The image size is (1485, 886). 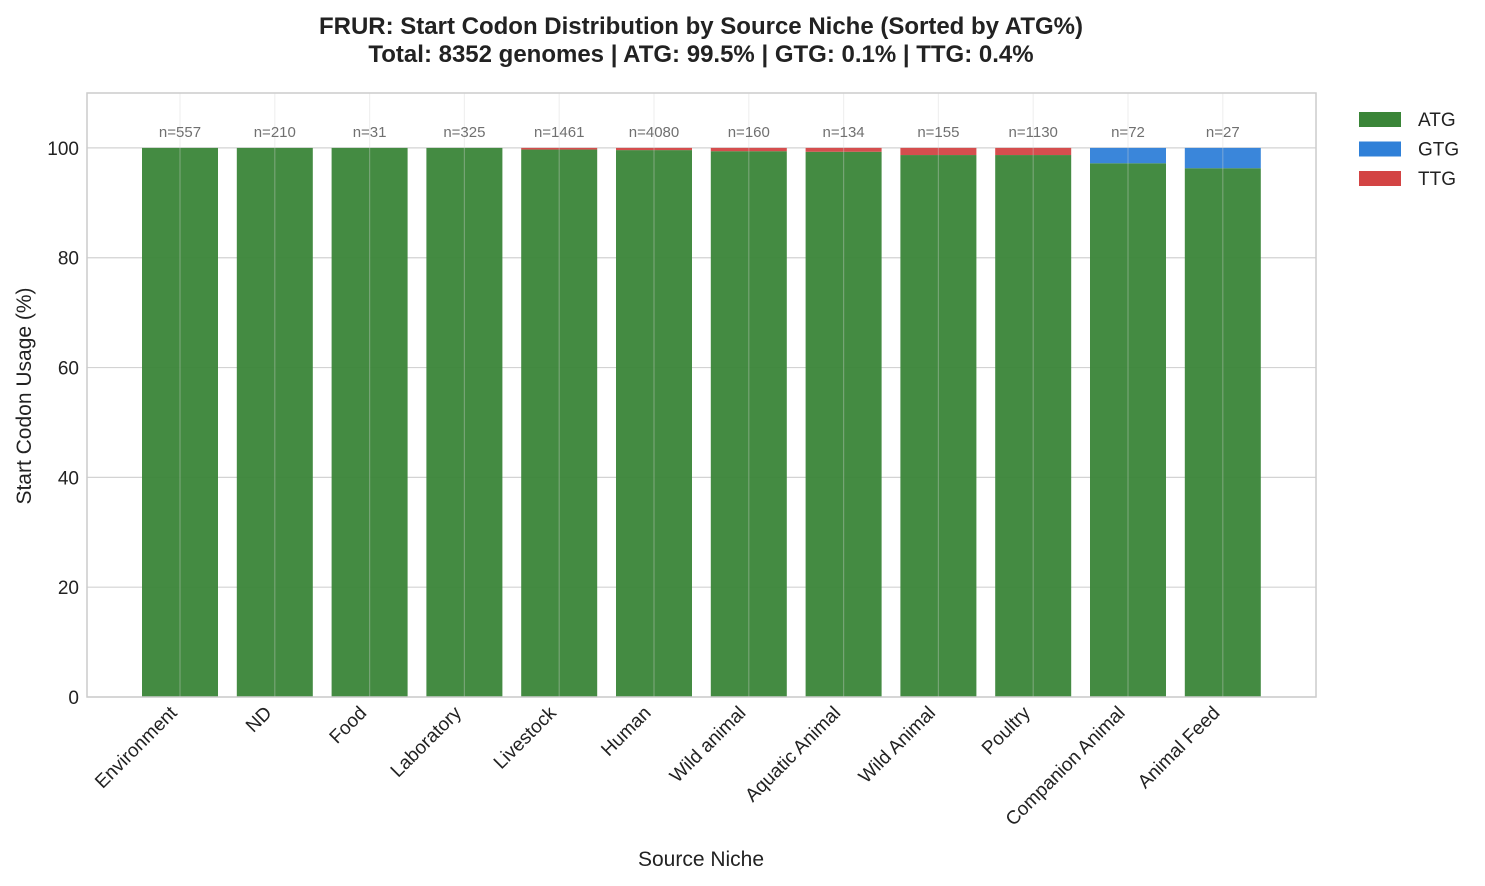 What do you see at coordinates (654, 423) in the screenshot?
I see `bar-atg-human` at bounding box center [654, 423].